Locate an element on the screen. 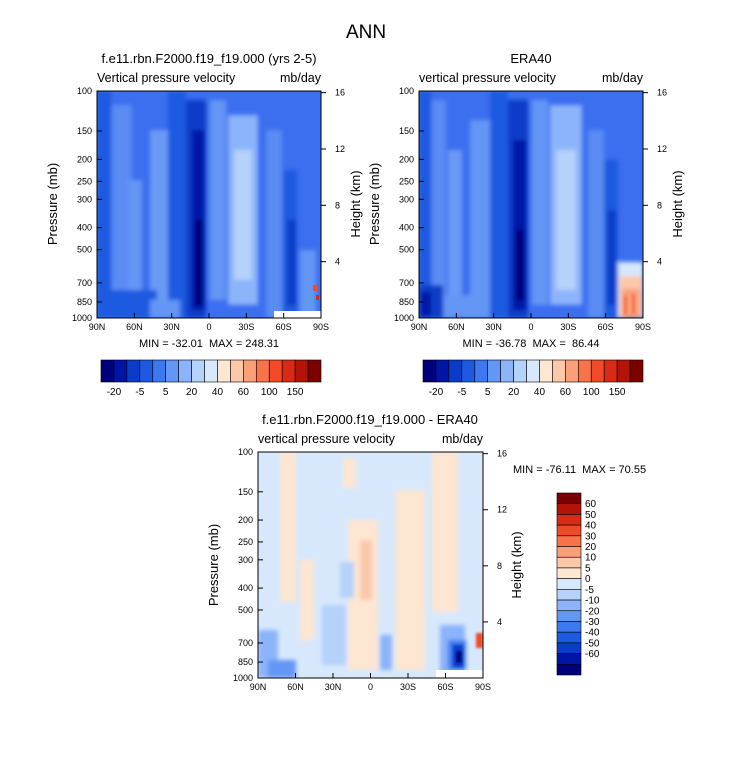 Image resolution: width=733 pixels, height=778 pixels. panel-model-y2label: Height (km) is located at coordinates (355, 203).